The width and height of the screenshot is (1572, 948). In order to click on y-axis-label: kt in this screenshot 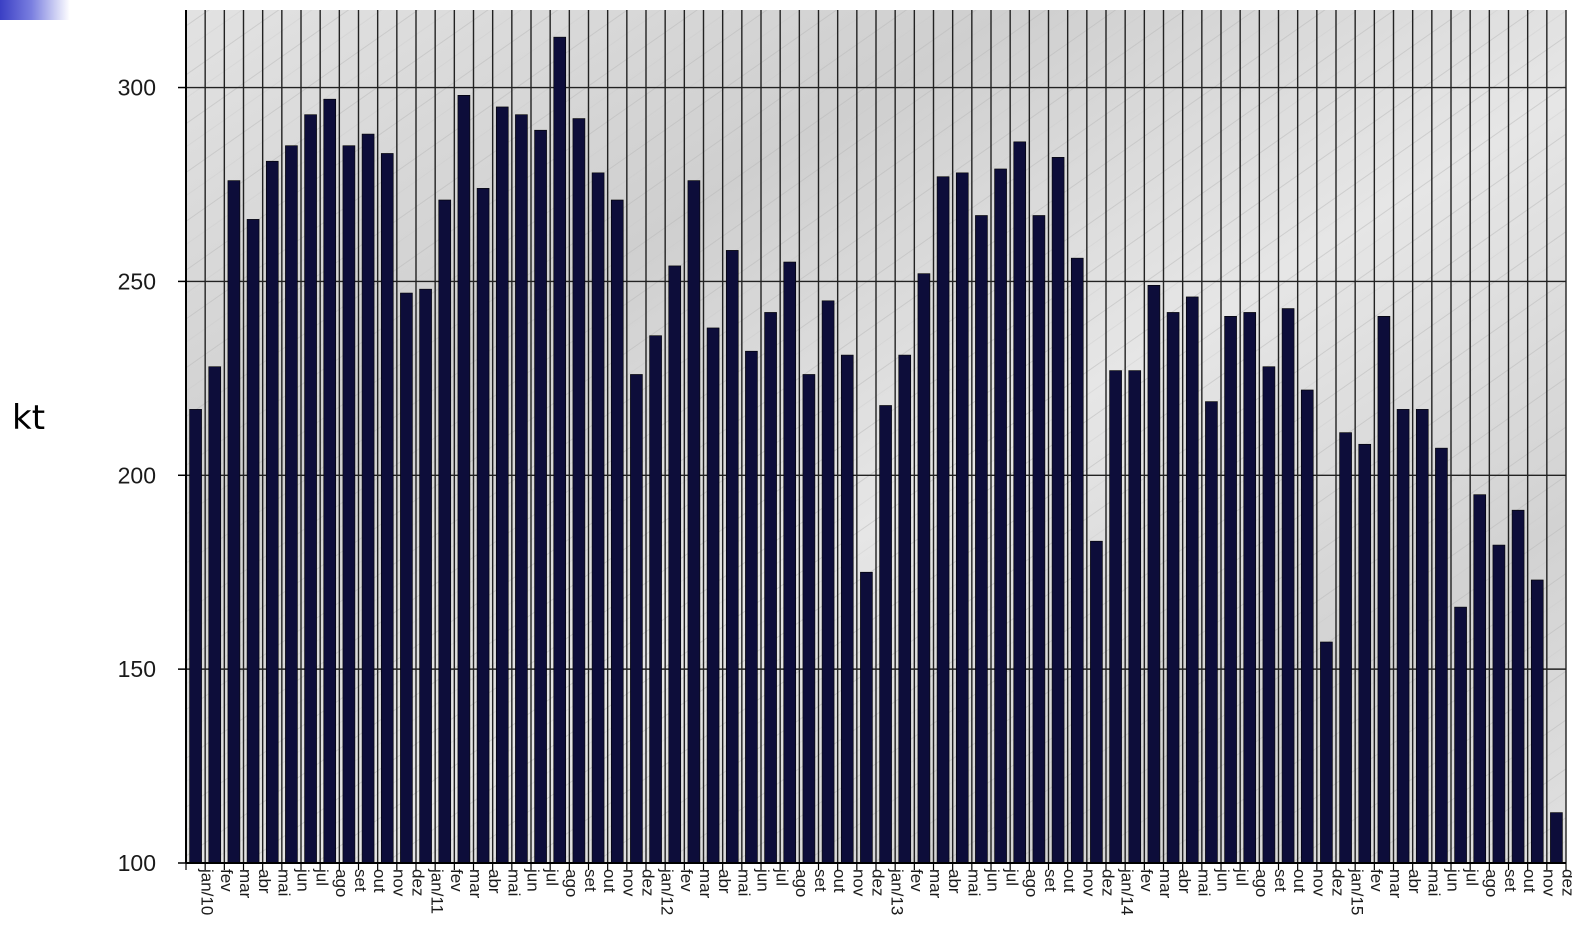, I will do `click(29, 418)`.